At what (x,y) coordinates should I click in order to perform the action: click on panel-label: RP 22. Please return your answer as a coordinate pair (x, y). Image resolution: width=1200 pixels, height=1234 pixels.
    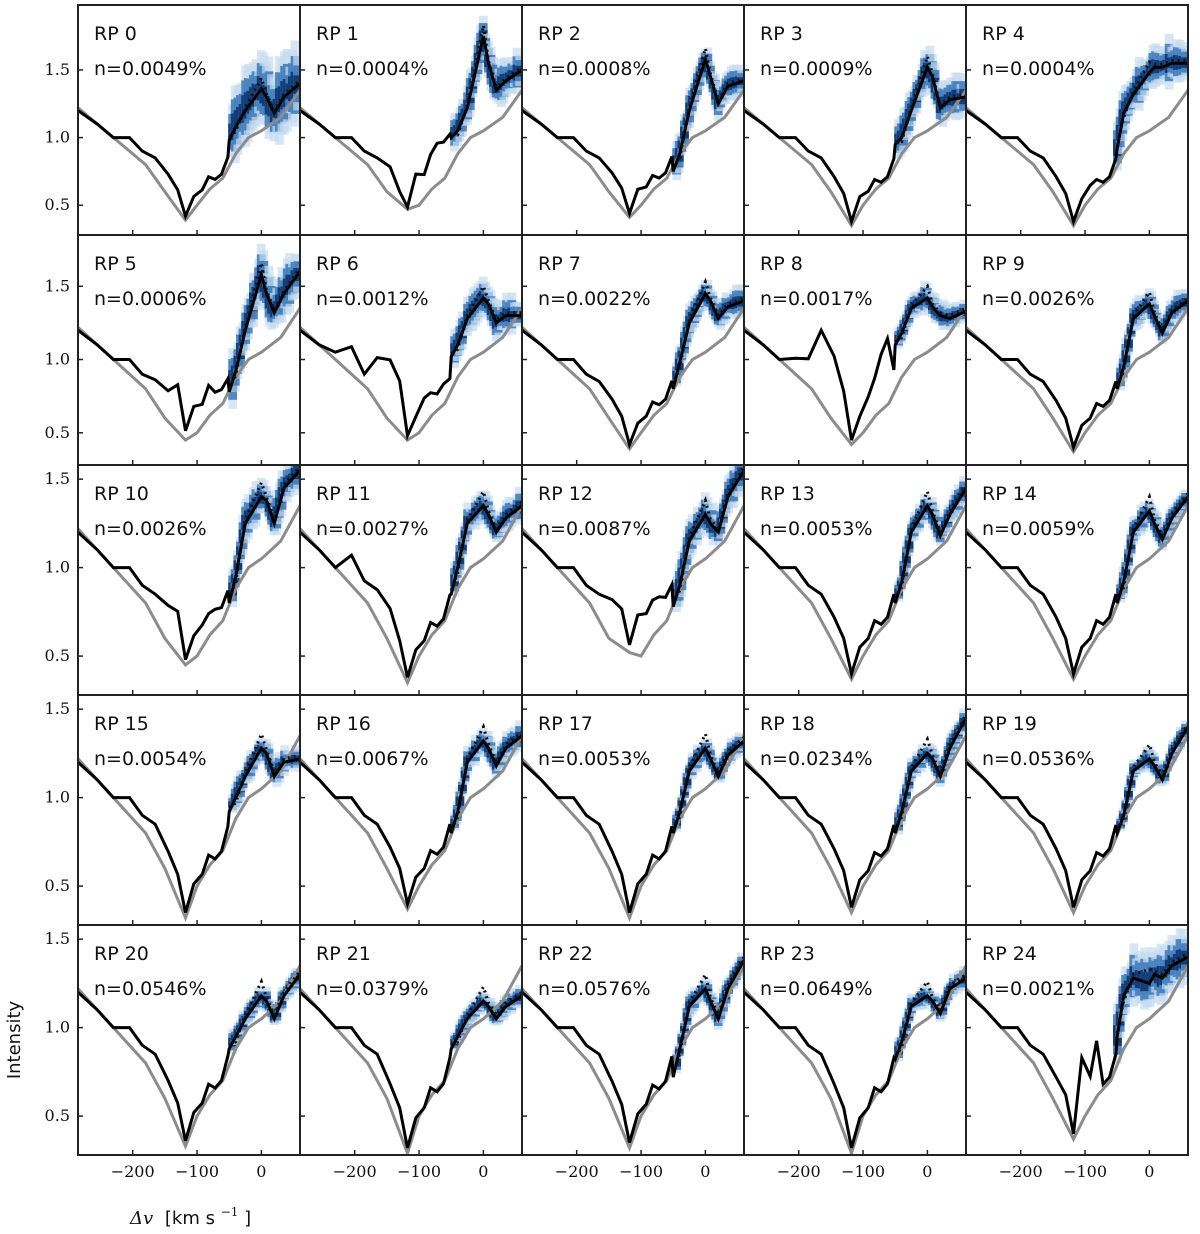
    Looking at the image, I should click on (565, 954).